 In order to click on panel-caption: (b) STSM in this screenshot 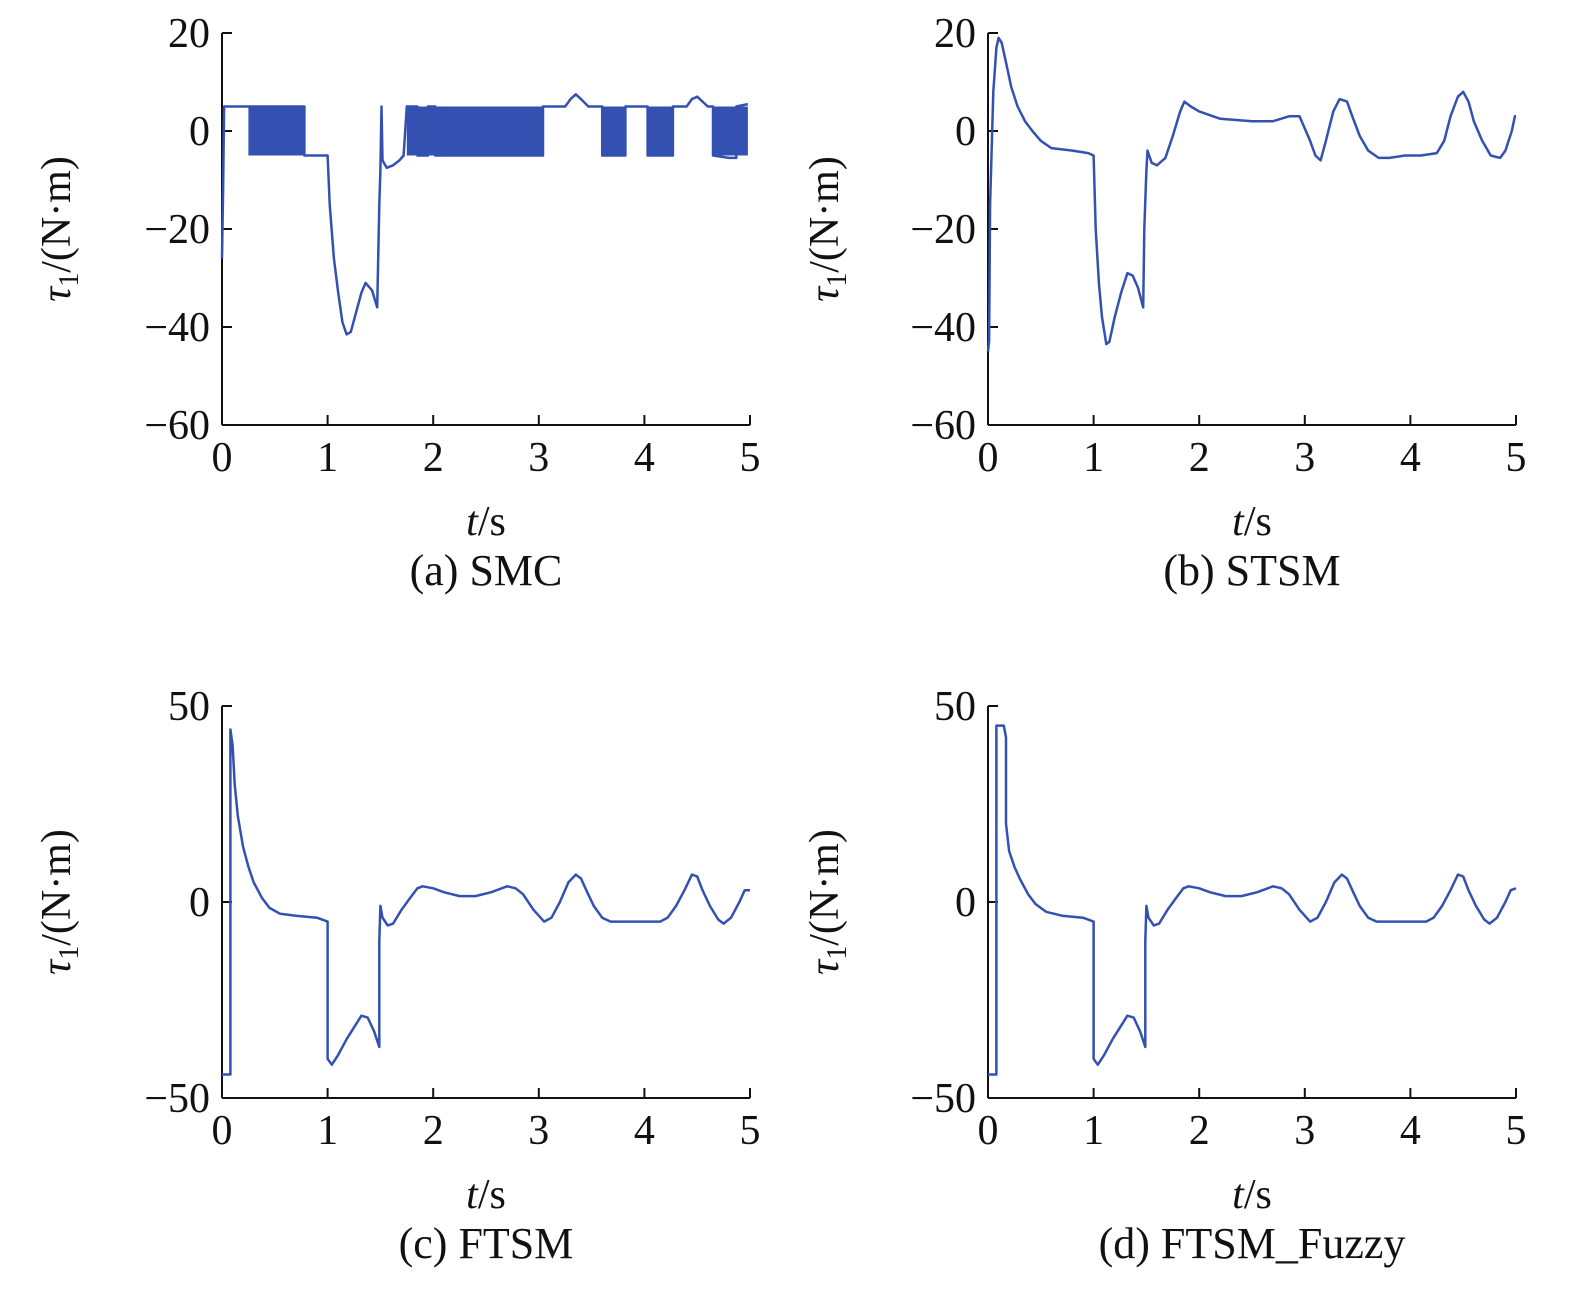, I will do `click(1251, 570)`.